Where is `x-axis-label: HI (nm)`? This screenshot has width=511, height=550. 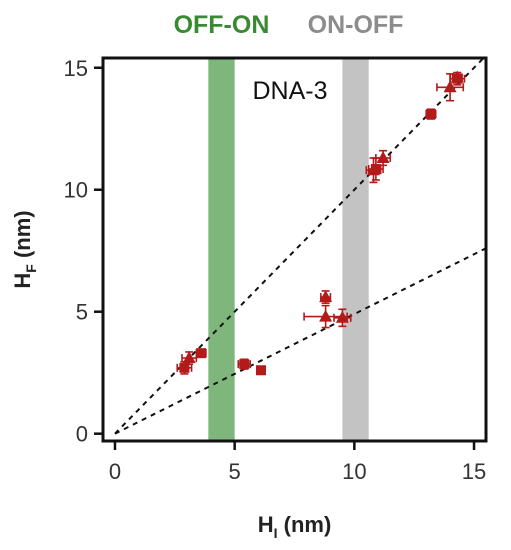 x-axis-label: HI (nm) is located at coordinates (295, 526).